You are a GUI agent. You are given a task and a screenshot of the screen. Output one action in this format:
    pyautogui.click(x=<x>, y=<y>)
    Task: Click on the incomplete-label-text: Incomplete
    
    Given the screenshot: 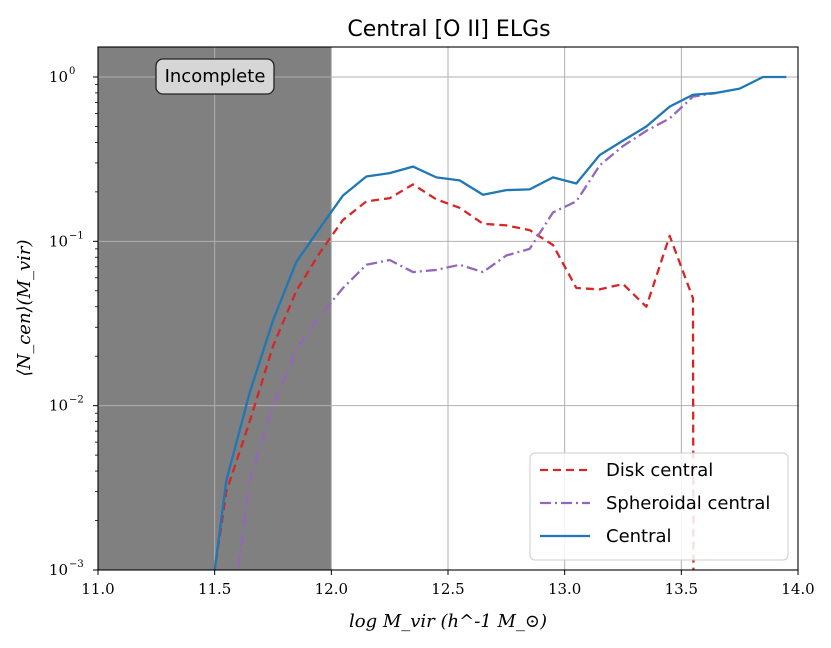 What is the action you would take?
    pyautogui.click(x=215, y=76)
    